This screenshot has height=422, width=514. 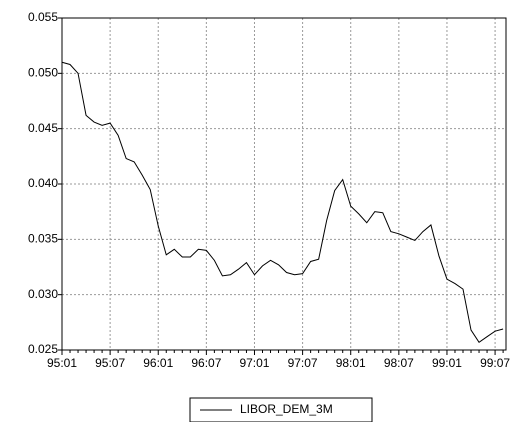 I want to click on y-tick-label: 0.025, so click(x=43, y=349).